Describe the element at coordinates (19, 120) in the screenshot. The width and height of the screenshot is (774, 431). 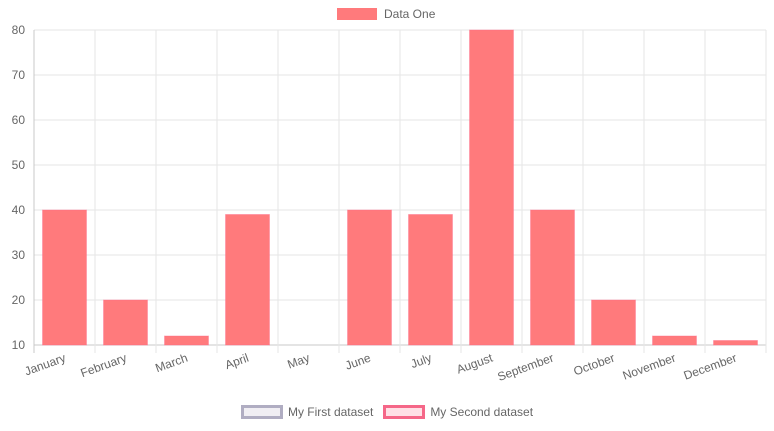
I see `y-tick-label: 60` at that location.